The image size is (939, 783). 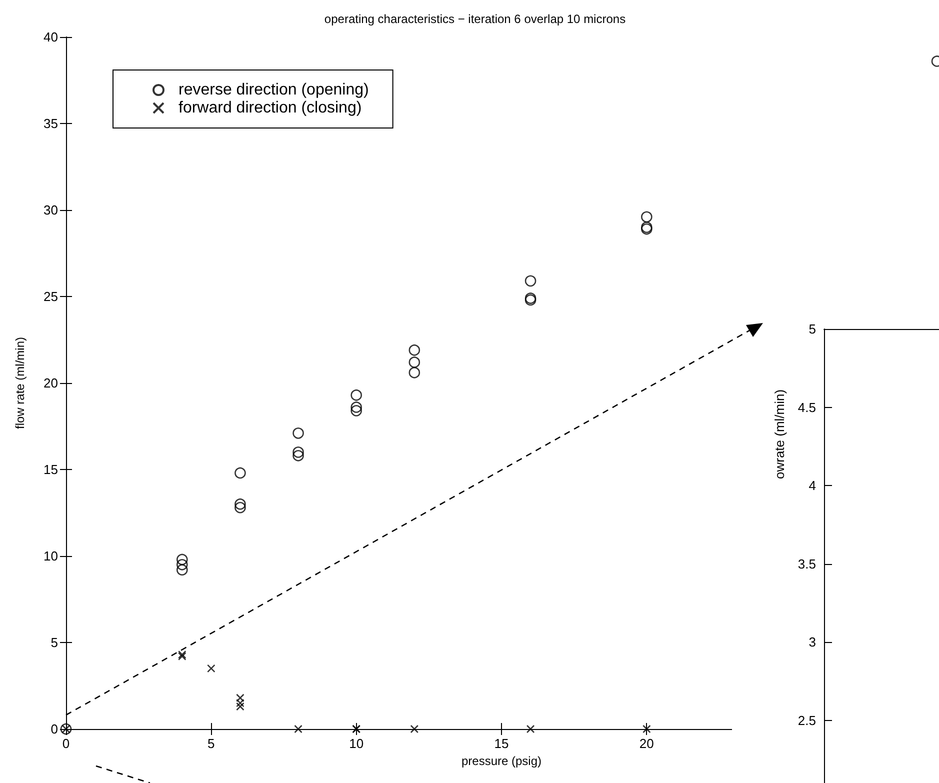 What do you see at coordinates (270, 108) in the screenshot?
I see `legend-label: forward direction (closing)` at bounding box center [270, 108].